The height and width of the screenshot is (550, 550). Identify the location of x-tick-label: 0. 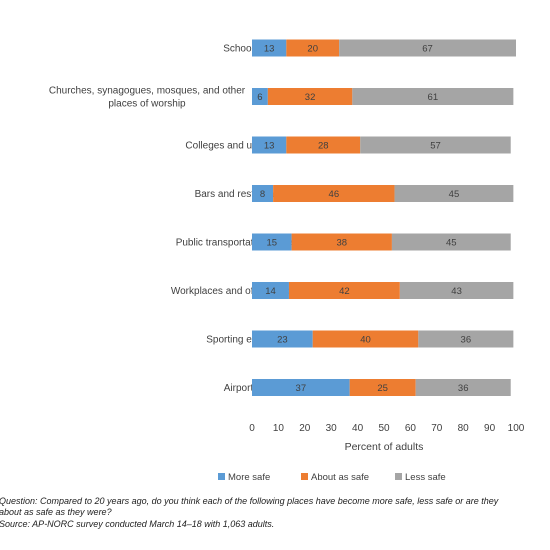
(252, 428).